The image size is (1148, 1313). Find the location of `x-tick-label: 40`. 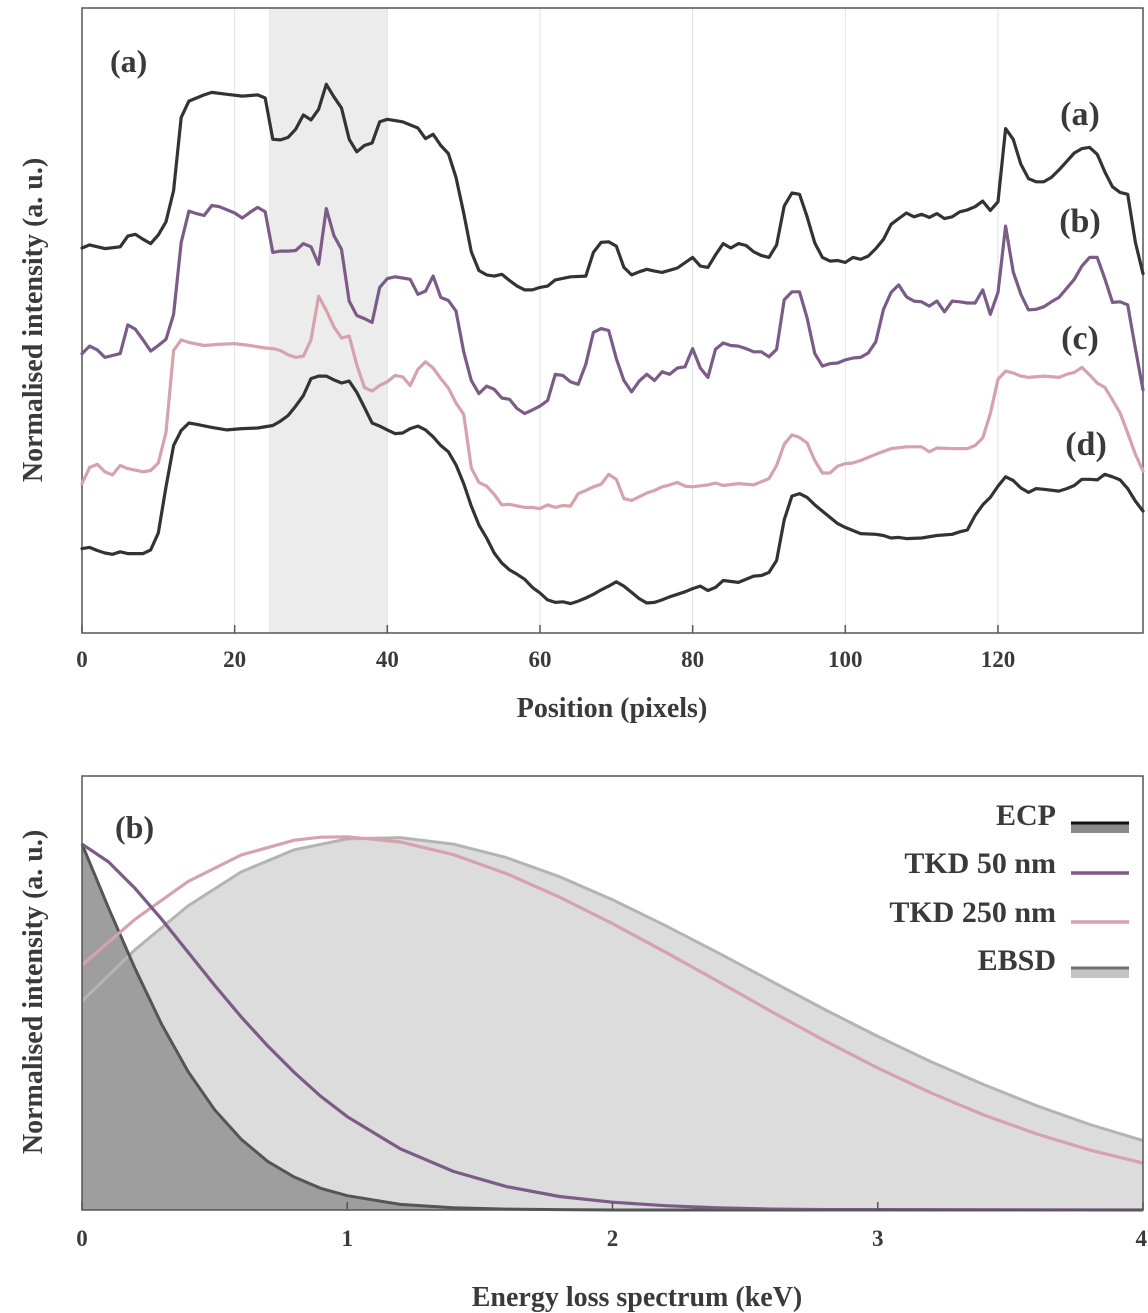

x-tick-label: 40 is located at coordinates (387, 659).